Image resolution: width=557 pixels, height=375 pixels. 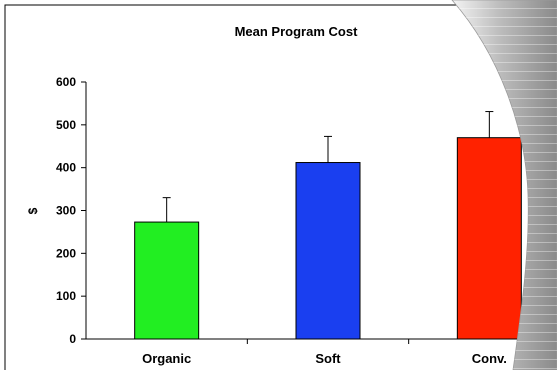 I want to click on x-category-label: Conv., so click(x=489, y=358).